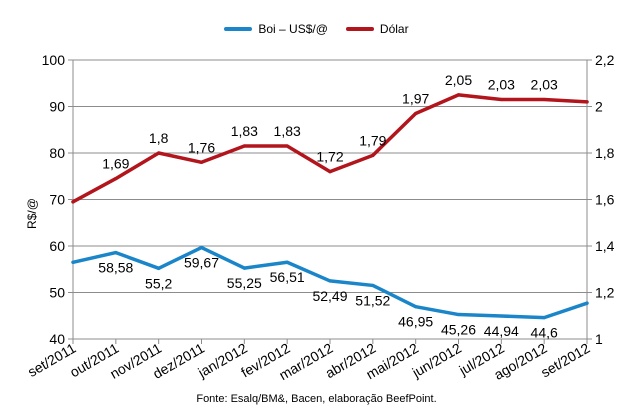 The width and height of the screenshot is (633, 417). Describe the element at coordinates (415, 98) in the screenshot. I see `data-label: 1,97` at that location.